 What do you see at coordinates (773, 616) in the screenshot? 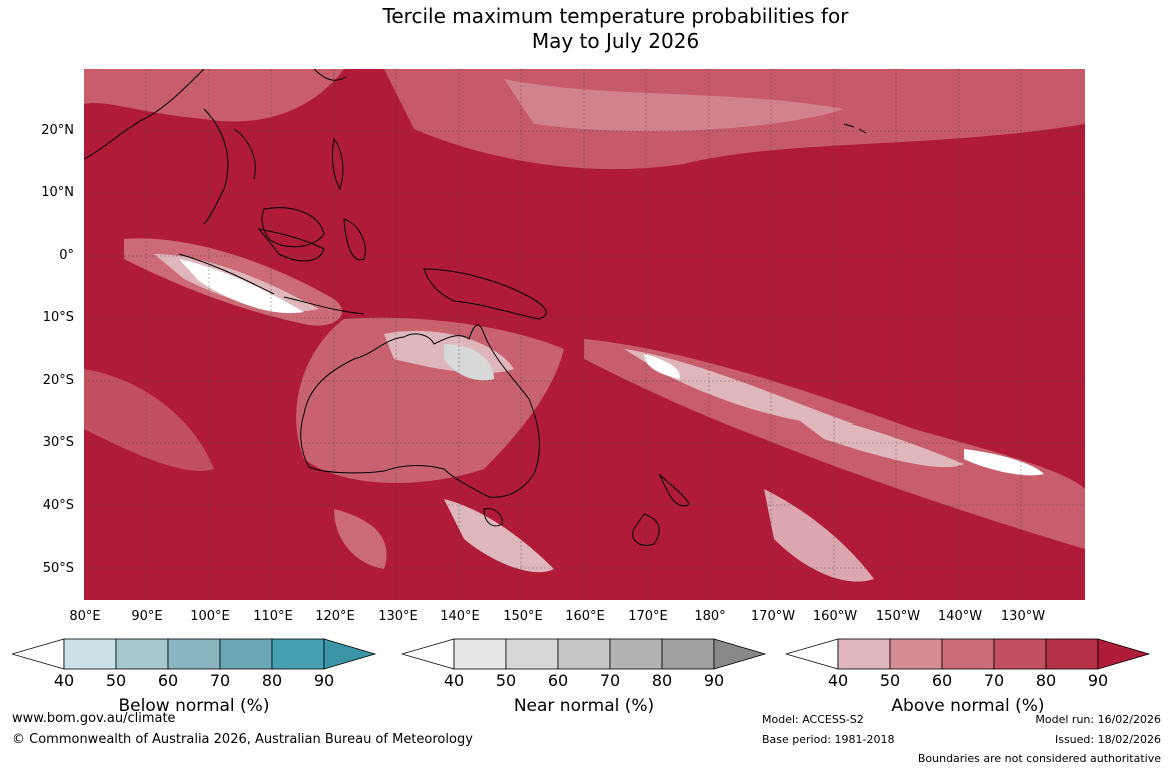
I see `longitude-label: 170°W` at bounding box center [773, 616].